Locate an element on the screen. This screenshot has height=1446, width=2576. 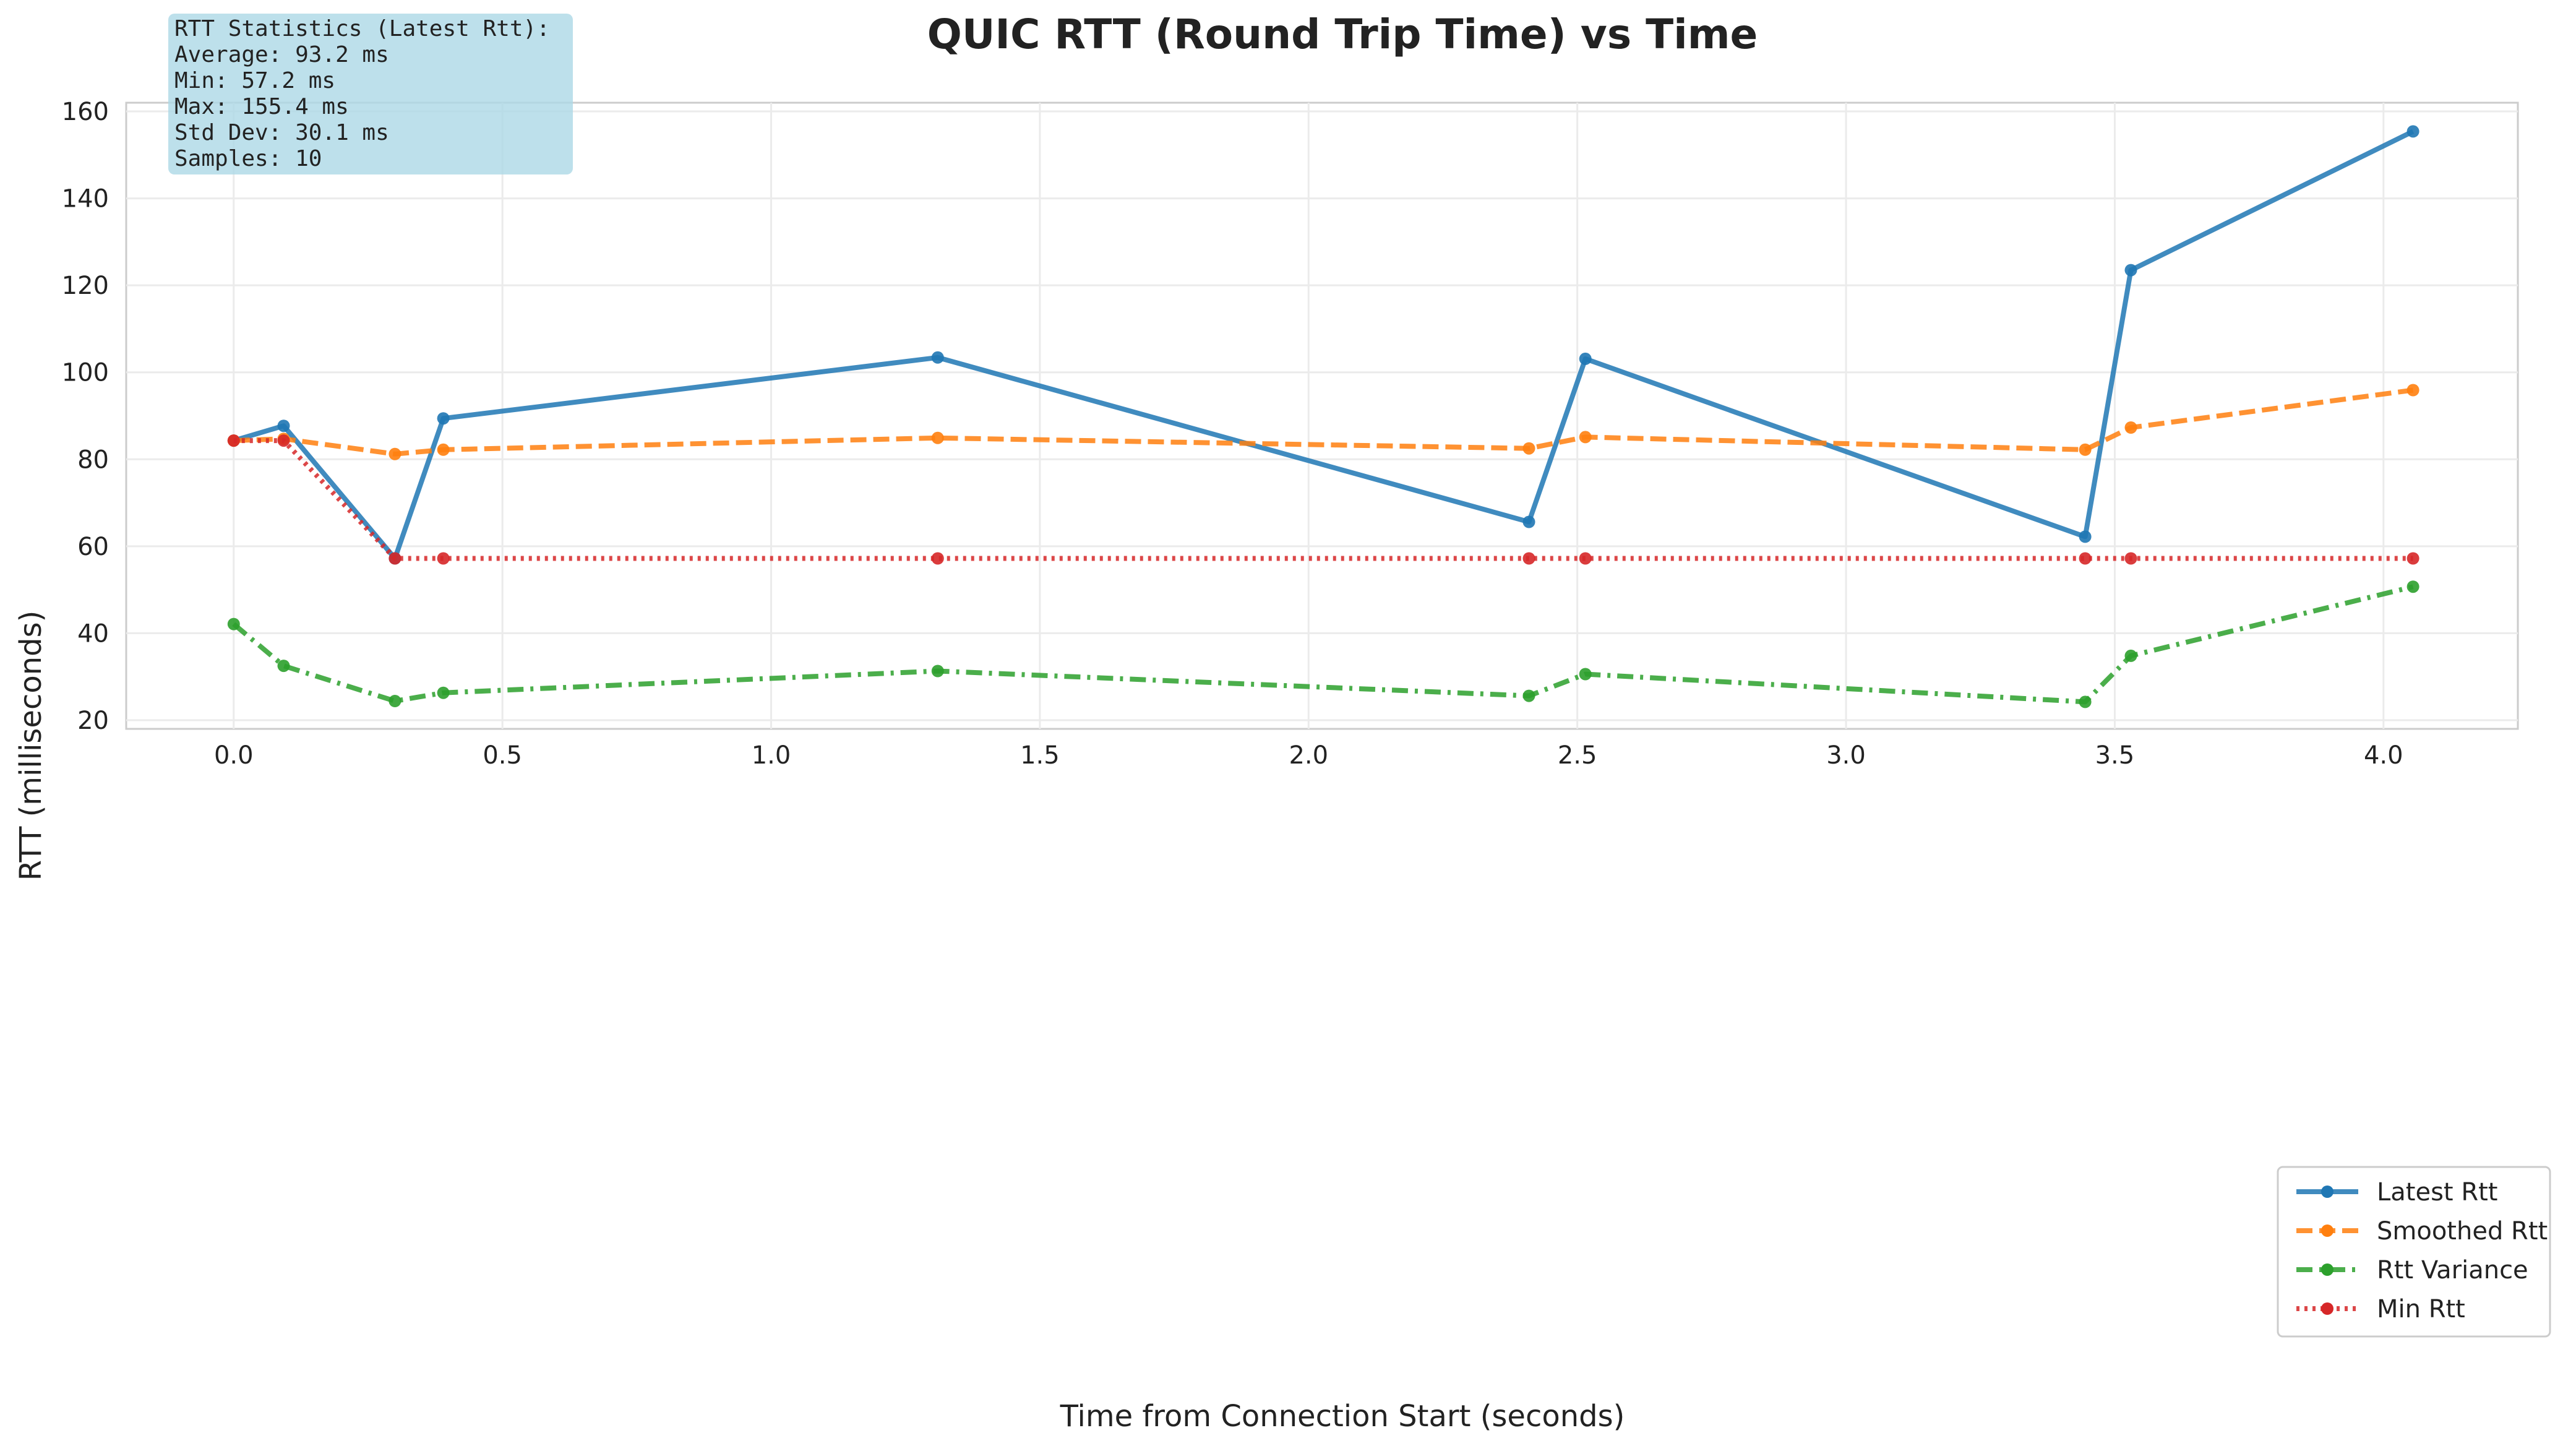
y-tick-label: 80 is located at coordinates (93, 459).